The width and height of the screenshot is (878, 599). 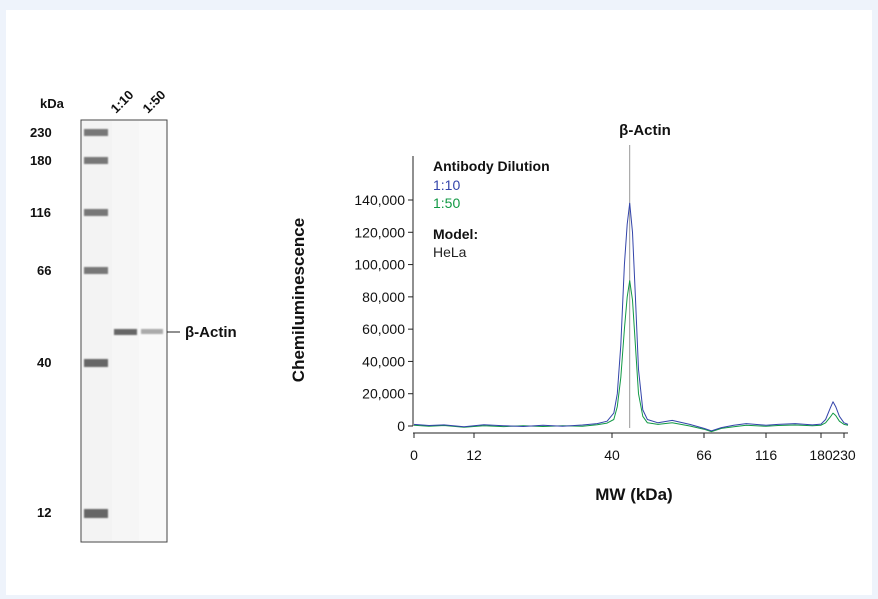 I want to click on x-axis-title: MW (kDa), so click(x=633, y=494).